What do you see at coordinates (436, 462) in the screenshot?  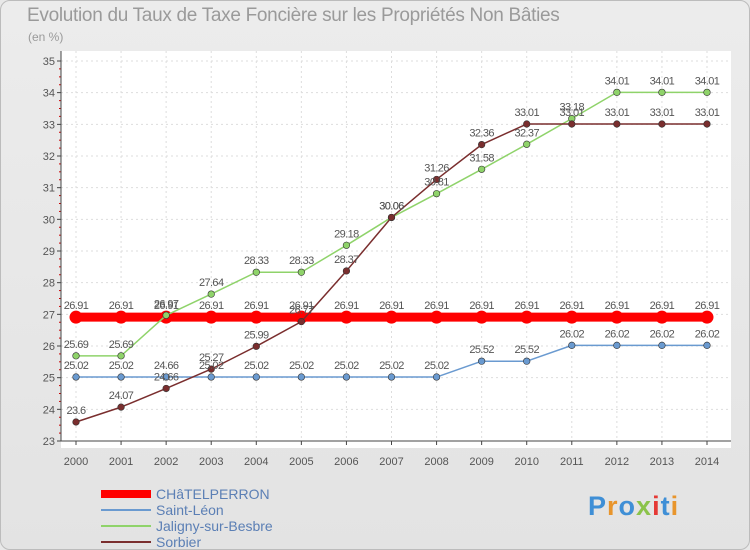 I see `x-tick-label: 2008` at bounding box center [436, 462].